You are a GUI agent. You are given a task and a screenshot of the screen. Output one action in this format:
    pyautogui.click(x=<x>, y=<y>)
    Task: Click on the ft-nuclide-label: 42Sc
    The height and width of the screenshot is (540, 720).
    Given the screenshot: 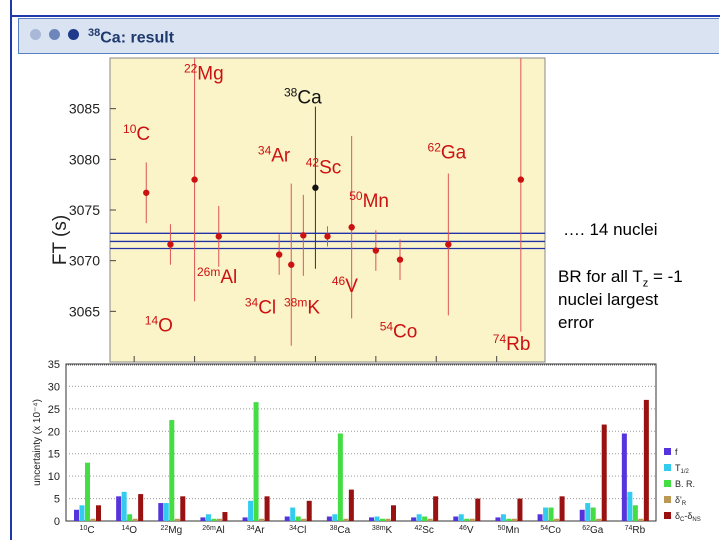 What is the action you would take?
    pyautogui.click(x=324, y=167)
    